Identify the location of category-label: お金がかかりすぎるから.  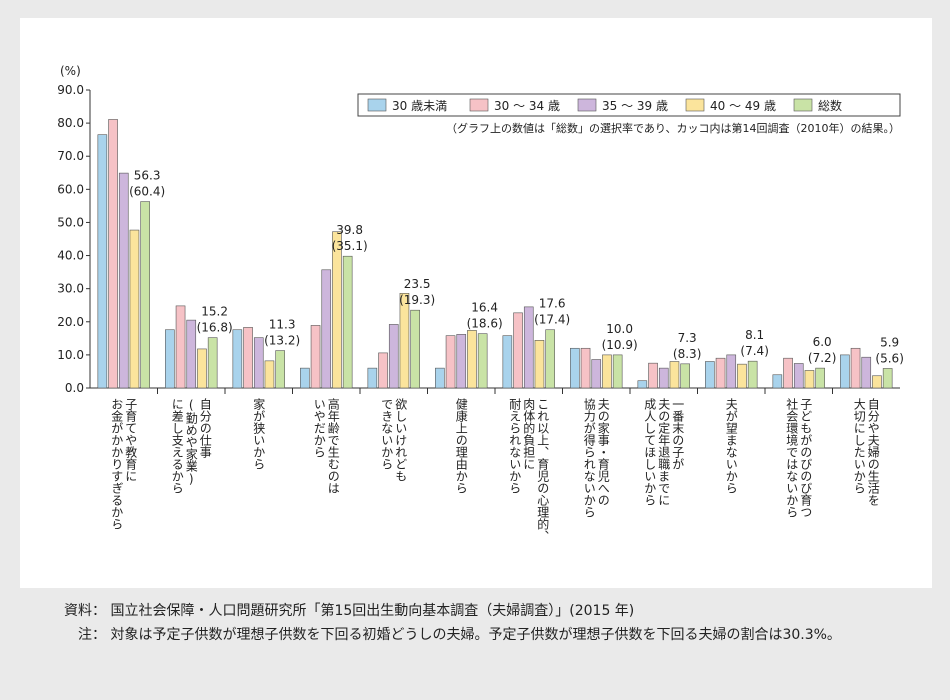
(117, 464).